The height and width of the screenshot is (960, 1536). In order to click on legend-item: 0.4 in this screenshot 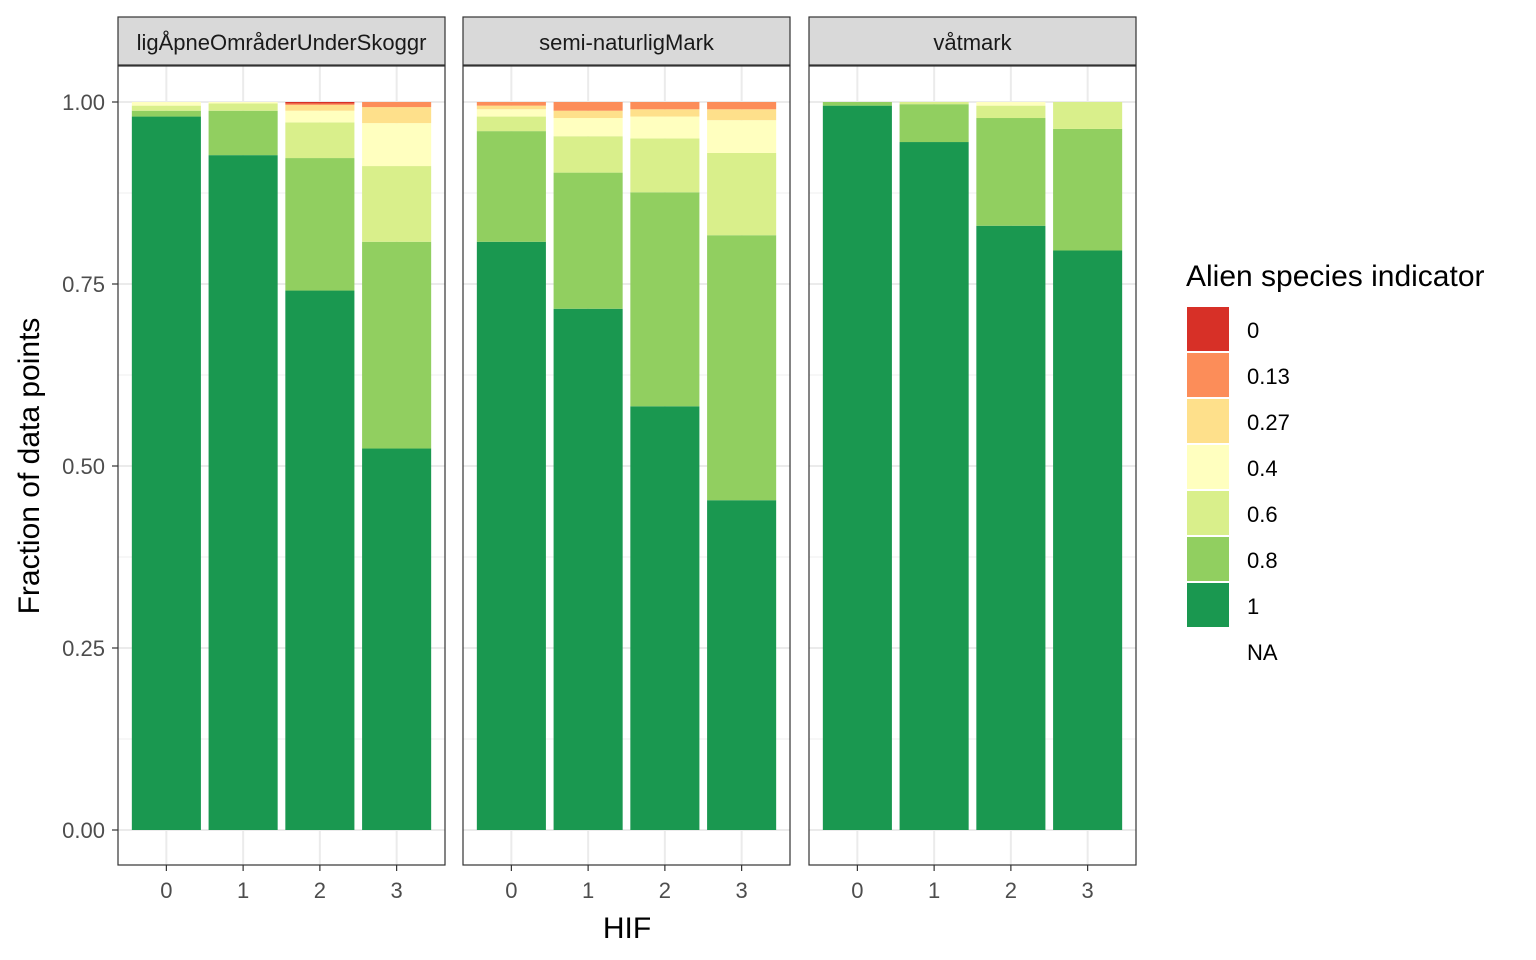, I will do `click(1232, 467)`.